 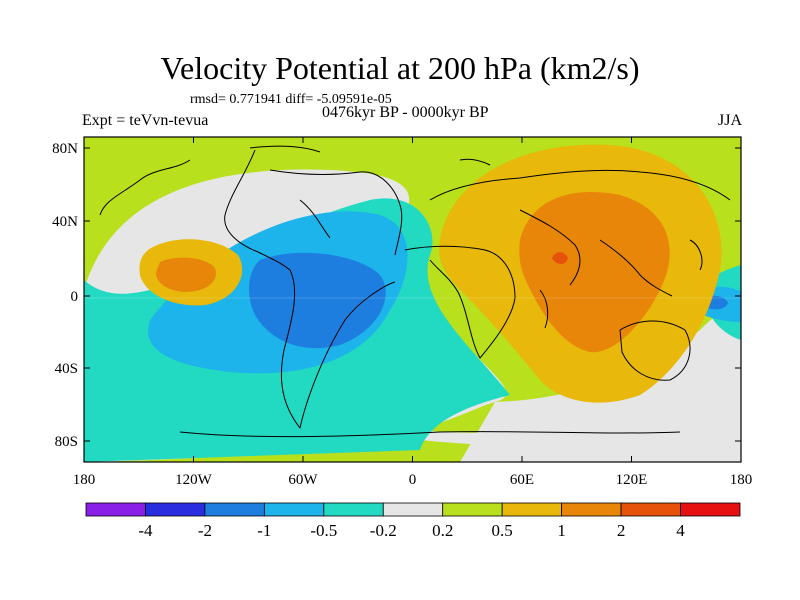 What do you see at coordinates (729, 120) in the screenshot?
I see `season-label: JJA` at bounding box center [729, 120].